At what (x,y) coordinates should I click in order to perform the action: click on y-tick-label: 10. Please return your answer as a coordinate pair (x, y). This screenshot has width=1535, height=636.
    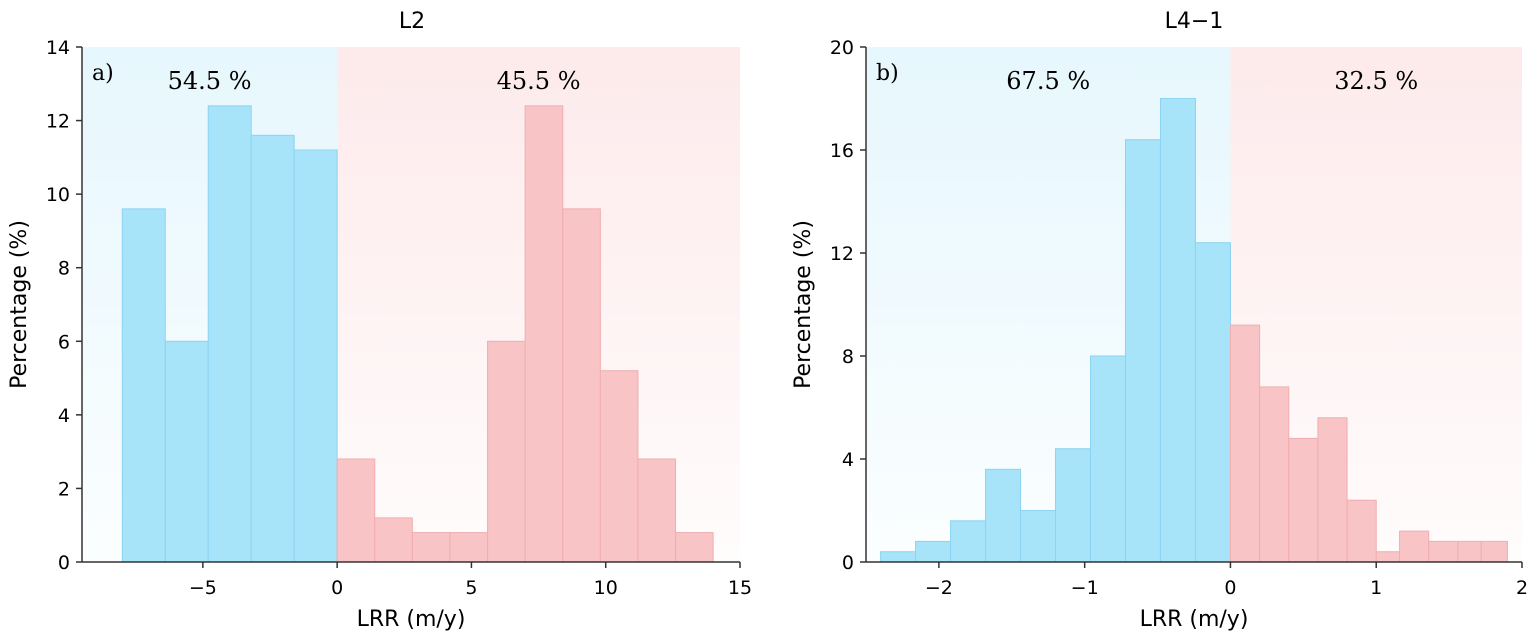
    Looking at the image, I should click on (58, 195).